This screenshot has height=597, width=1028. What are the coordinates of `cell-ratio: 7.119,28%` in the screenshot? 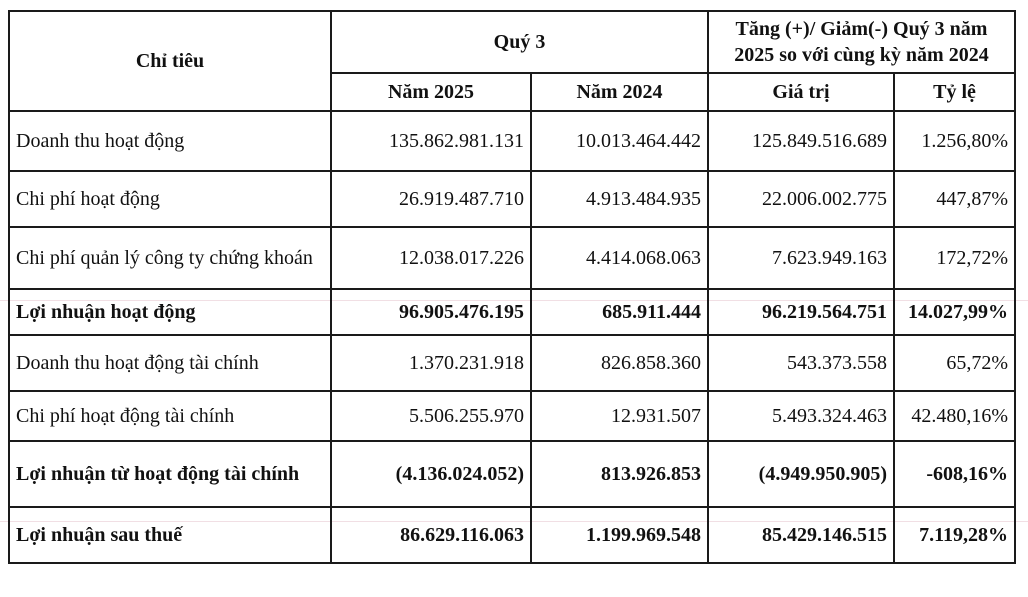 It's located at (954, 535).